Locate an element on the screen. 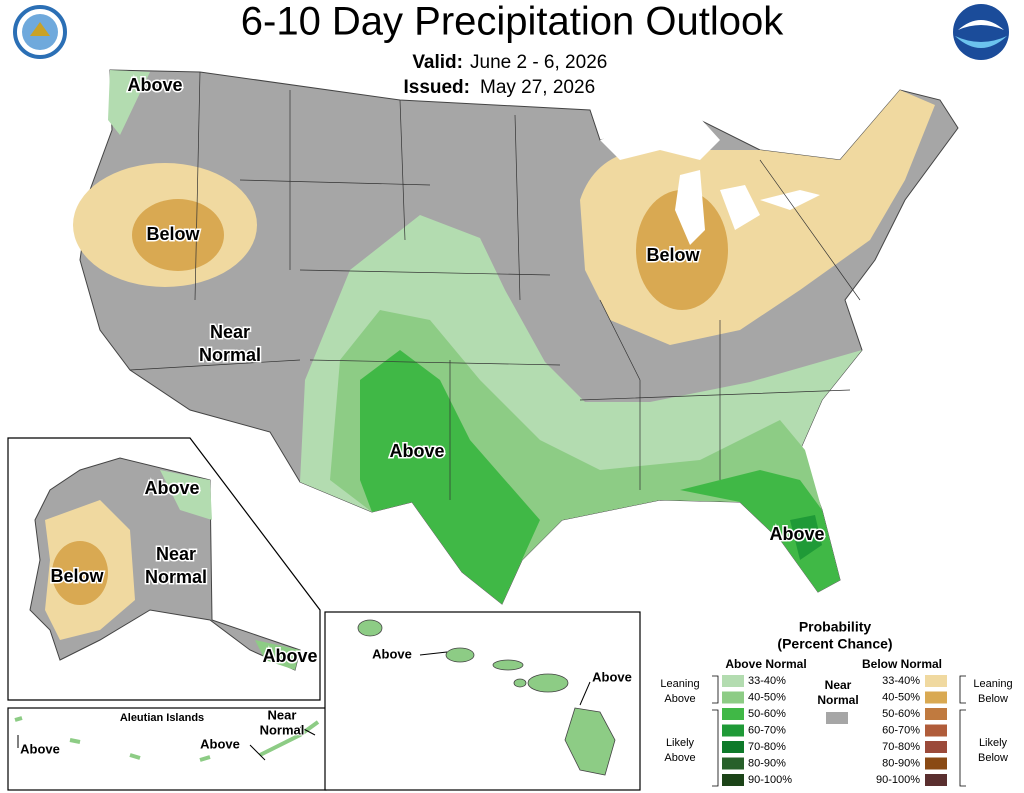  valid-date: June 2 - 6, 2026 is located at coordinates (538, 62).